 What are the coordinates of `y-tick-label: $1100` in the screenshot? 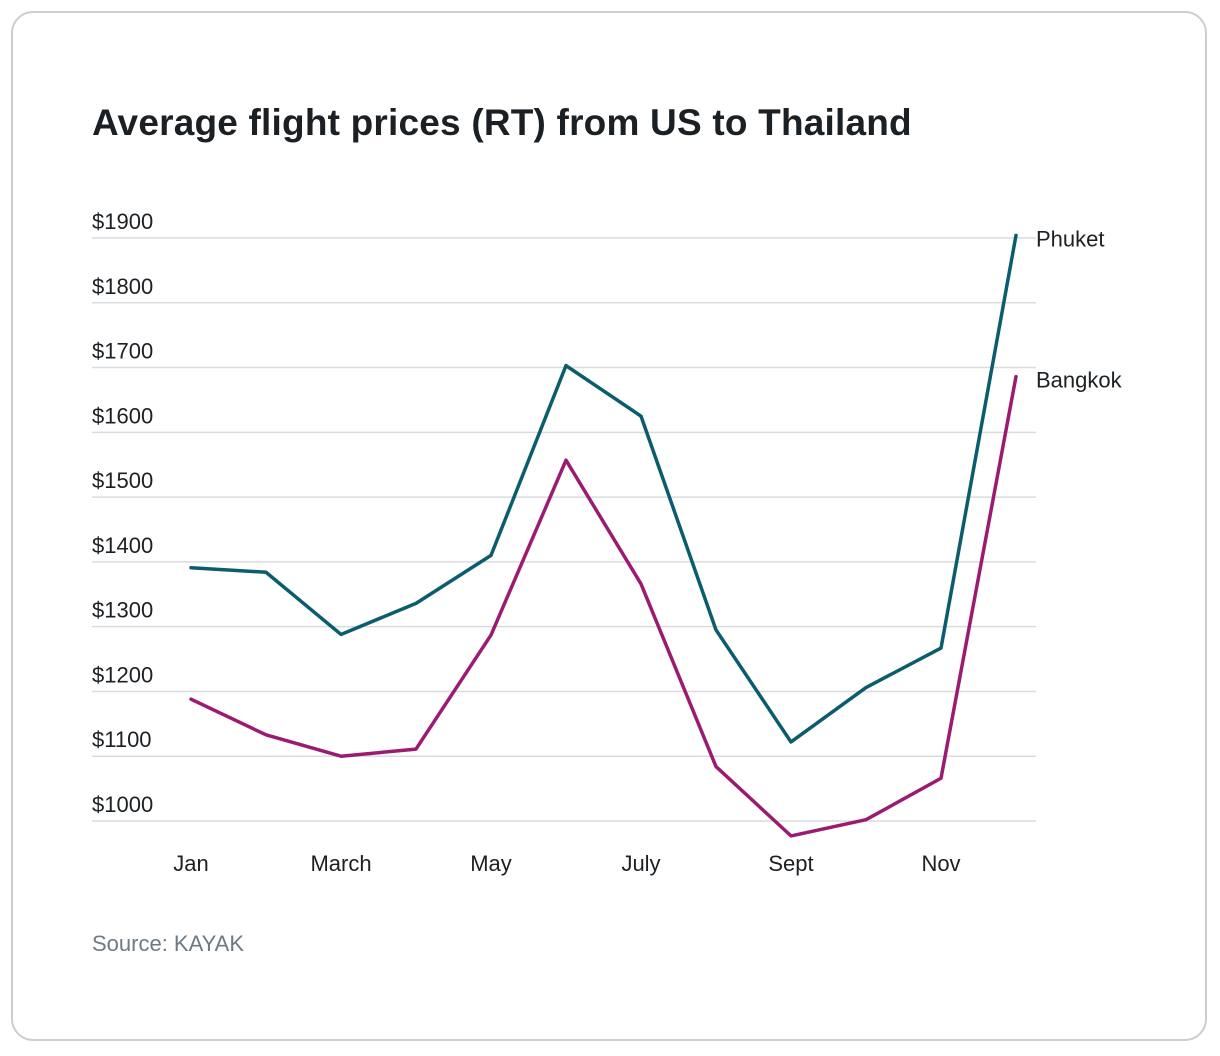 It's located at (122, 739).